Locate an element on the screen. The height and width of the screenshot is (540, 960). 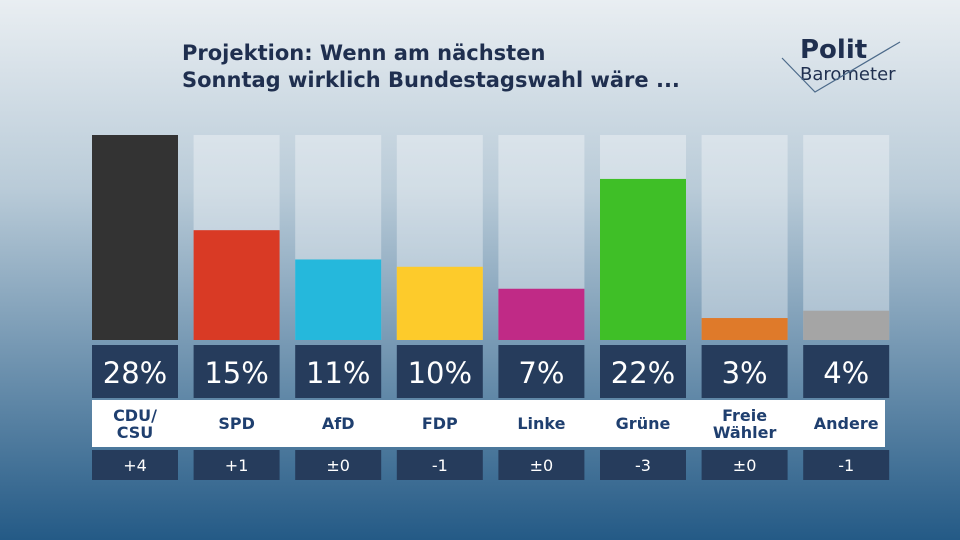
change-label: +4 is located at coordinates (135, 465).